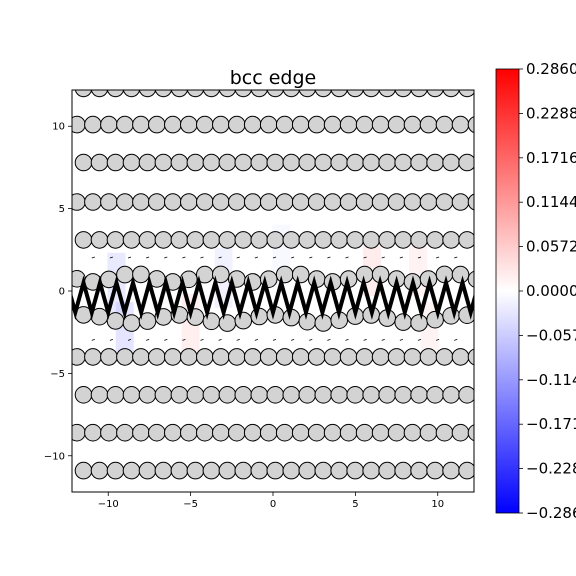 The image size is (576, 576). I want to click on colorbar, so click(507, 291).